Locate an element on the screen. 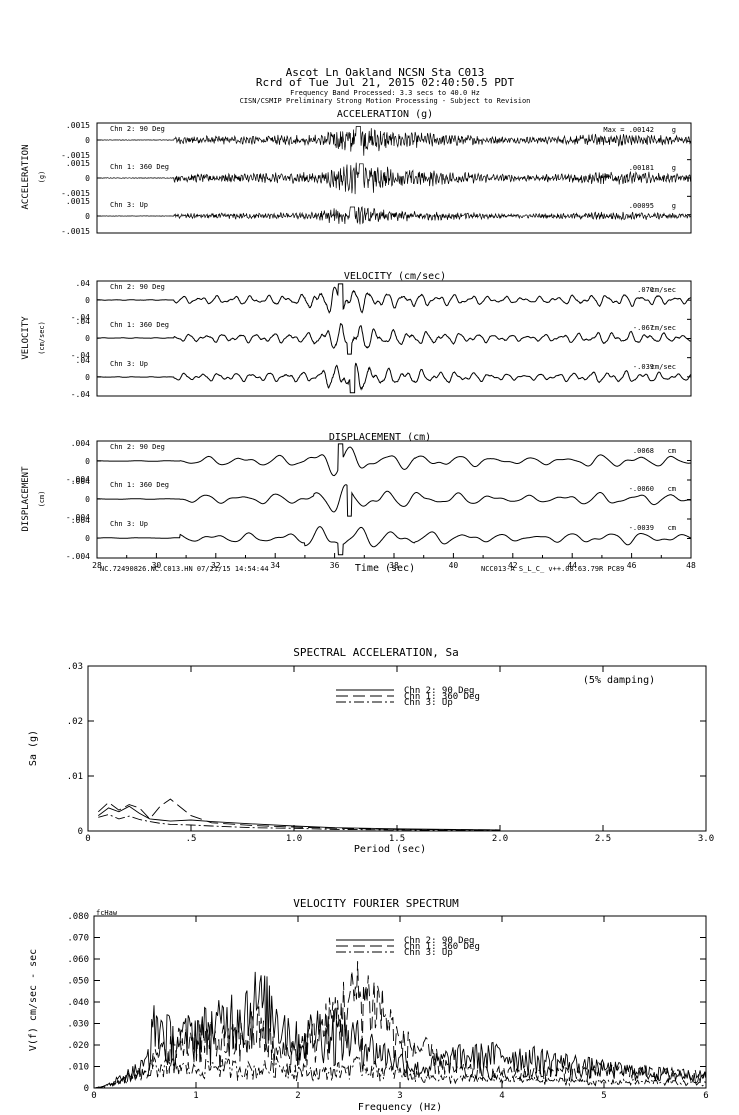 This screenshot has width=739, height=1115. x-tick-label: 46 is located at coordinates (632, 565).